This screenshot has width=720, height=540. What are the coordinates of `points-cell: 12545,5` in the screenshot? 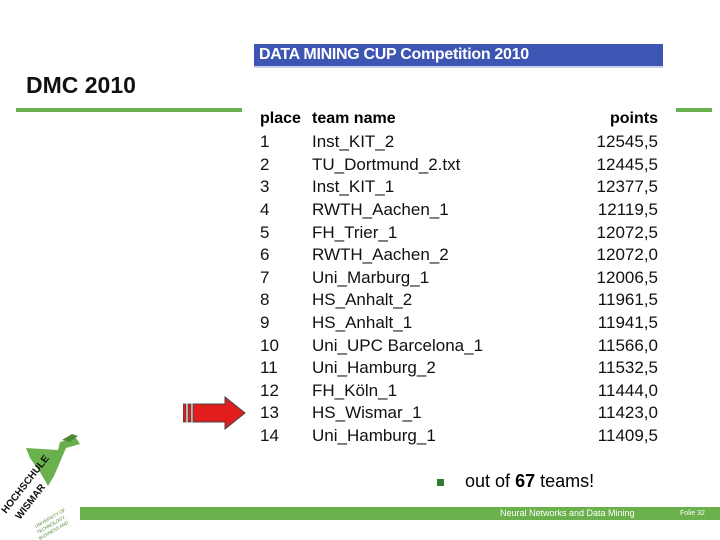 It's located at (627, 142).